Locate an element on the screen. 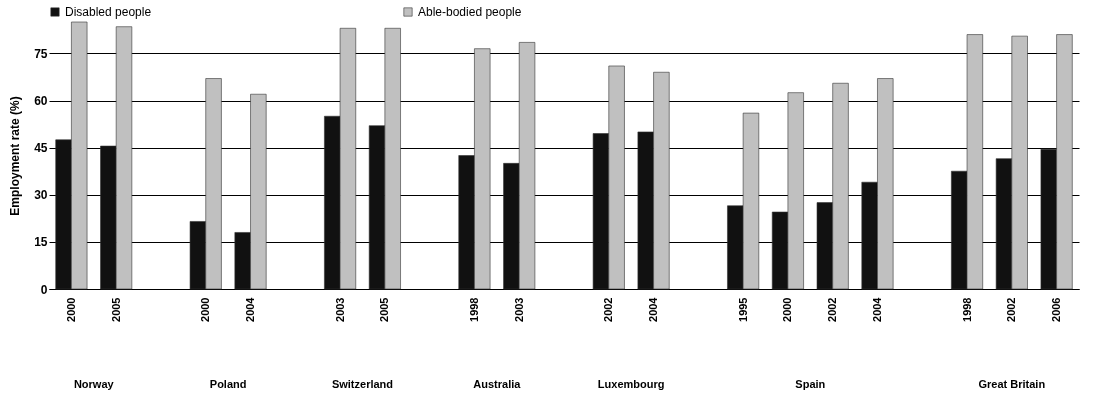  x-tick-label: 2006 is located at coordinates (1056, 309).